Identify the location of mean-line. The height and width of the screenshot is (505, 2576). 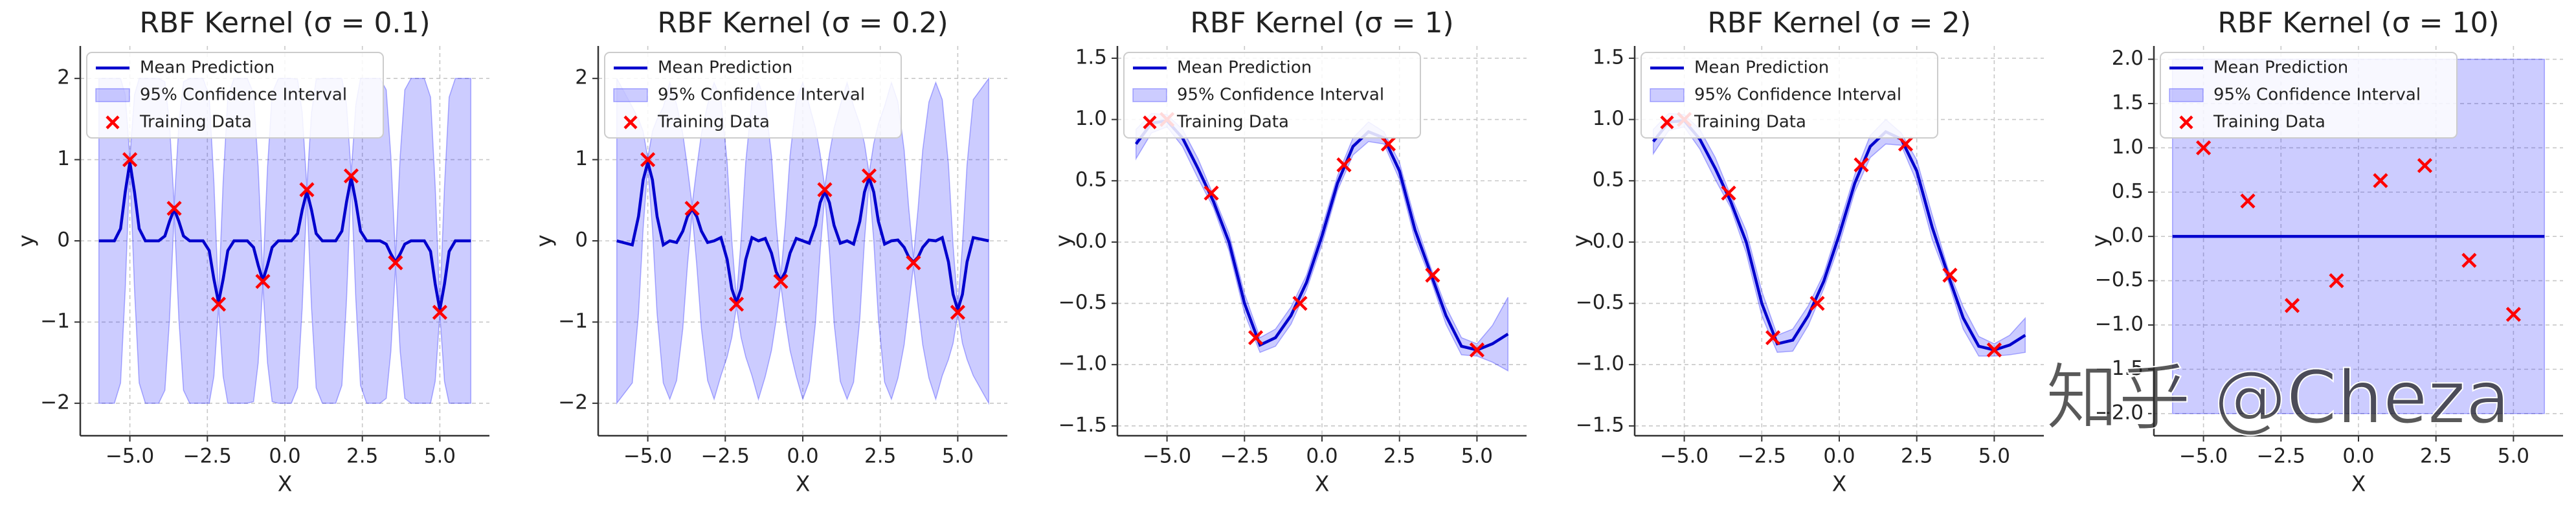
(1839, 236).